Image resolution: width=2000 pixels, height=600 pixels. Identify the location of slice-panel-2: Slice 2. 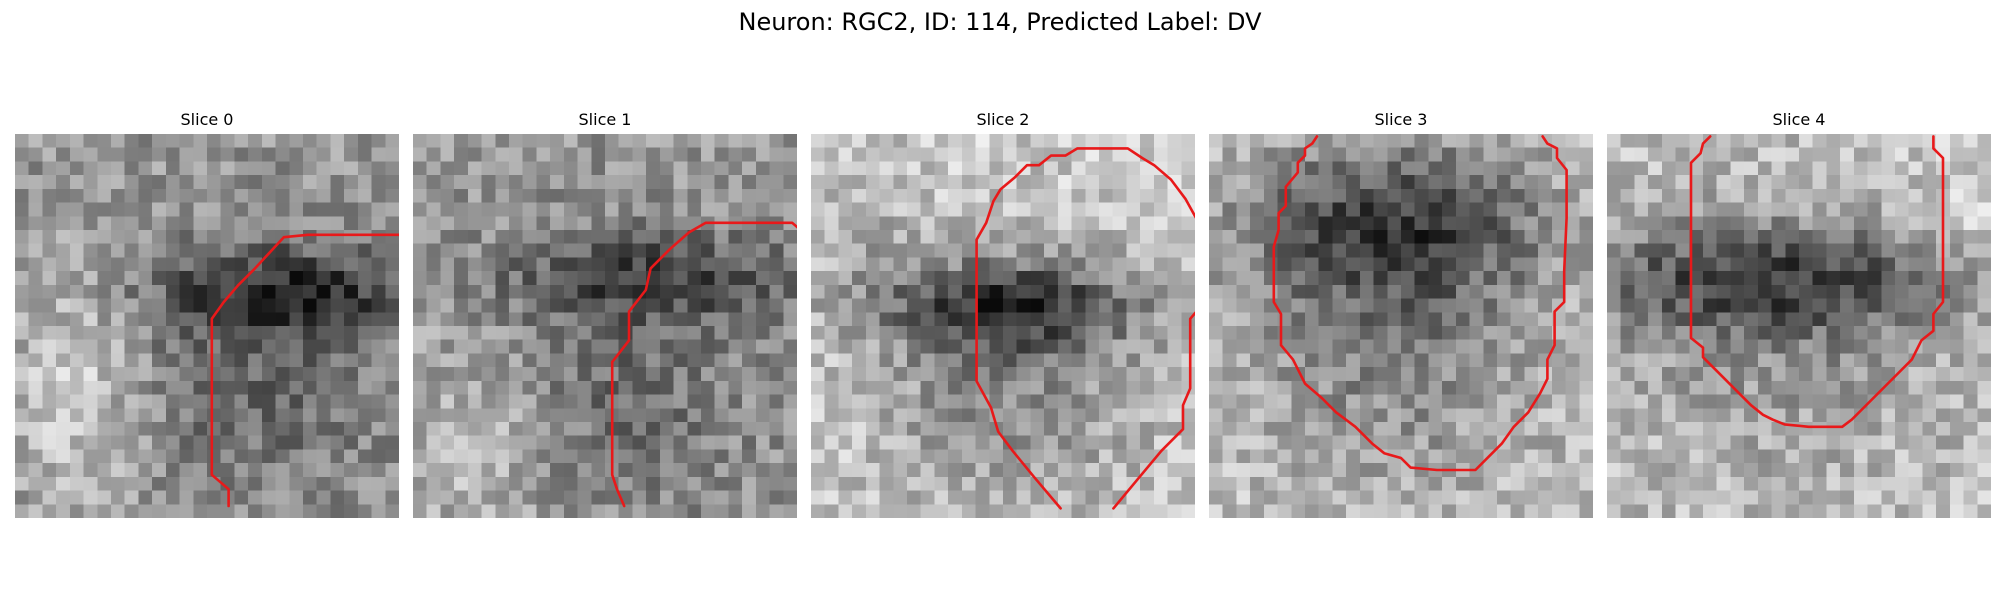
(1003, 313).